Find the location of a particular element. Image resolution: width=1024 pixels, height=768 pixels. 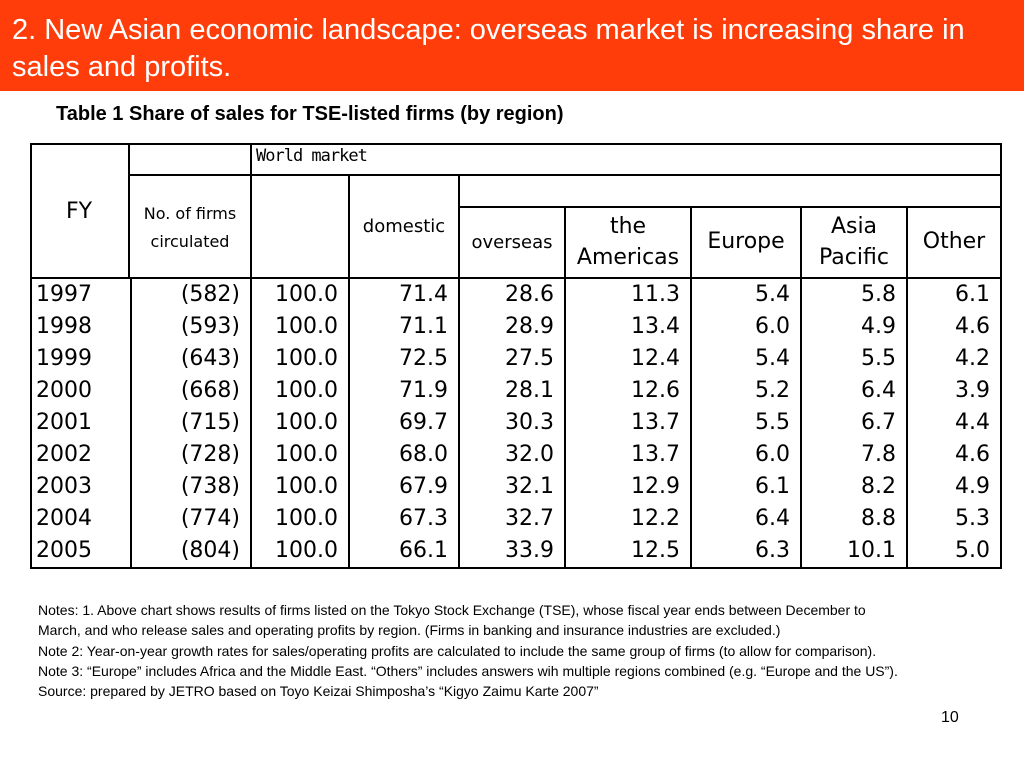

cell-other: 5.3 is located at coordinates (954, 519).